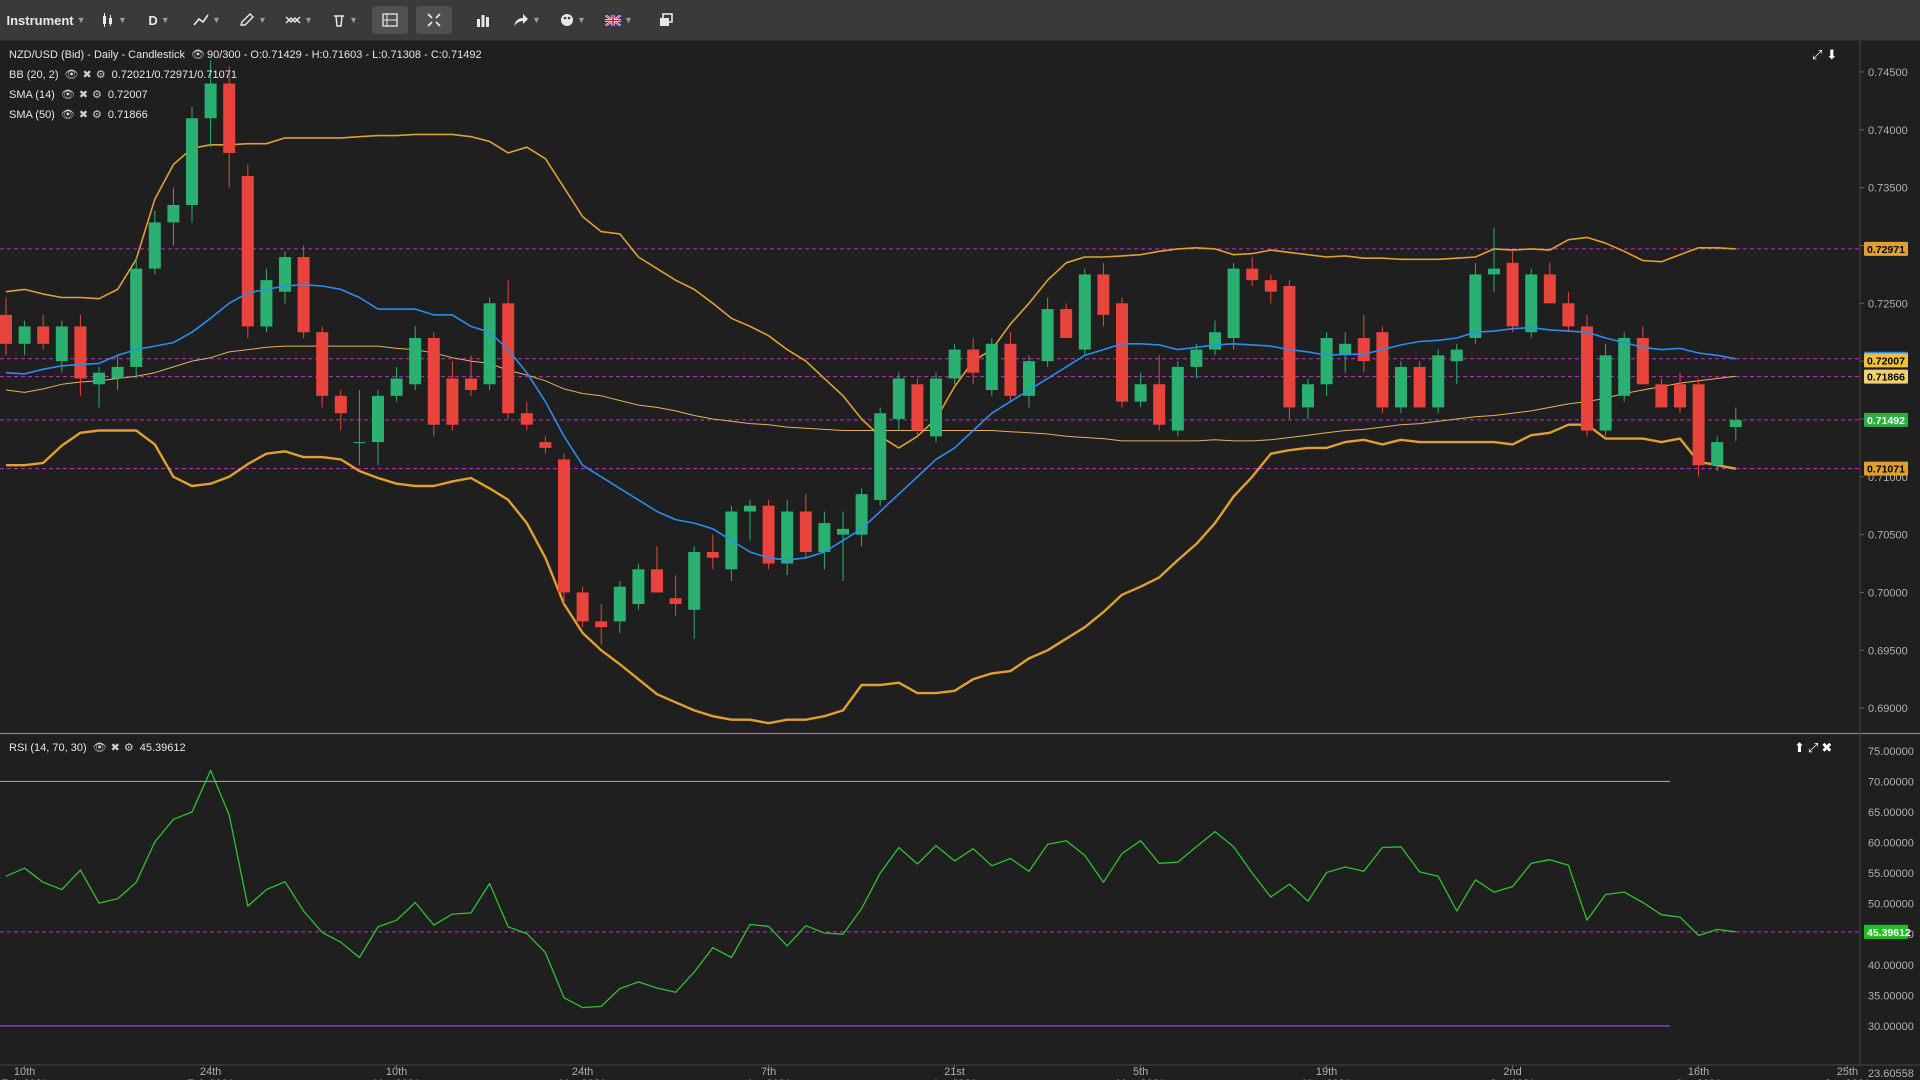 The image size is (1920, 1080). I want to click on popout-button, so click(666, 20).